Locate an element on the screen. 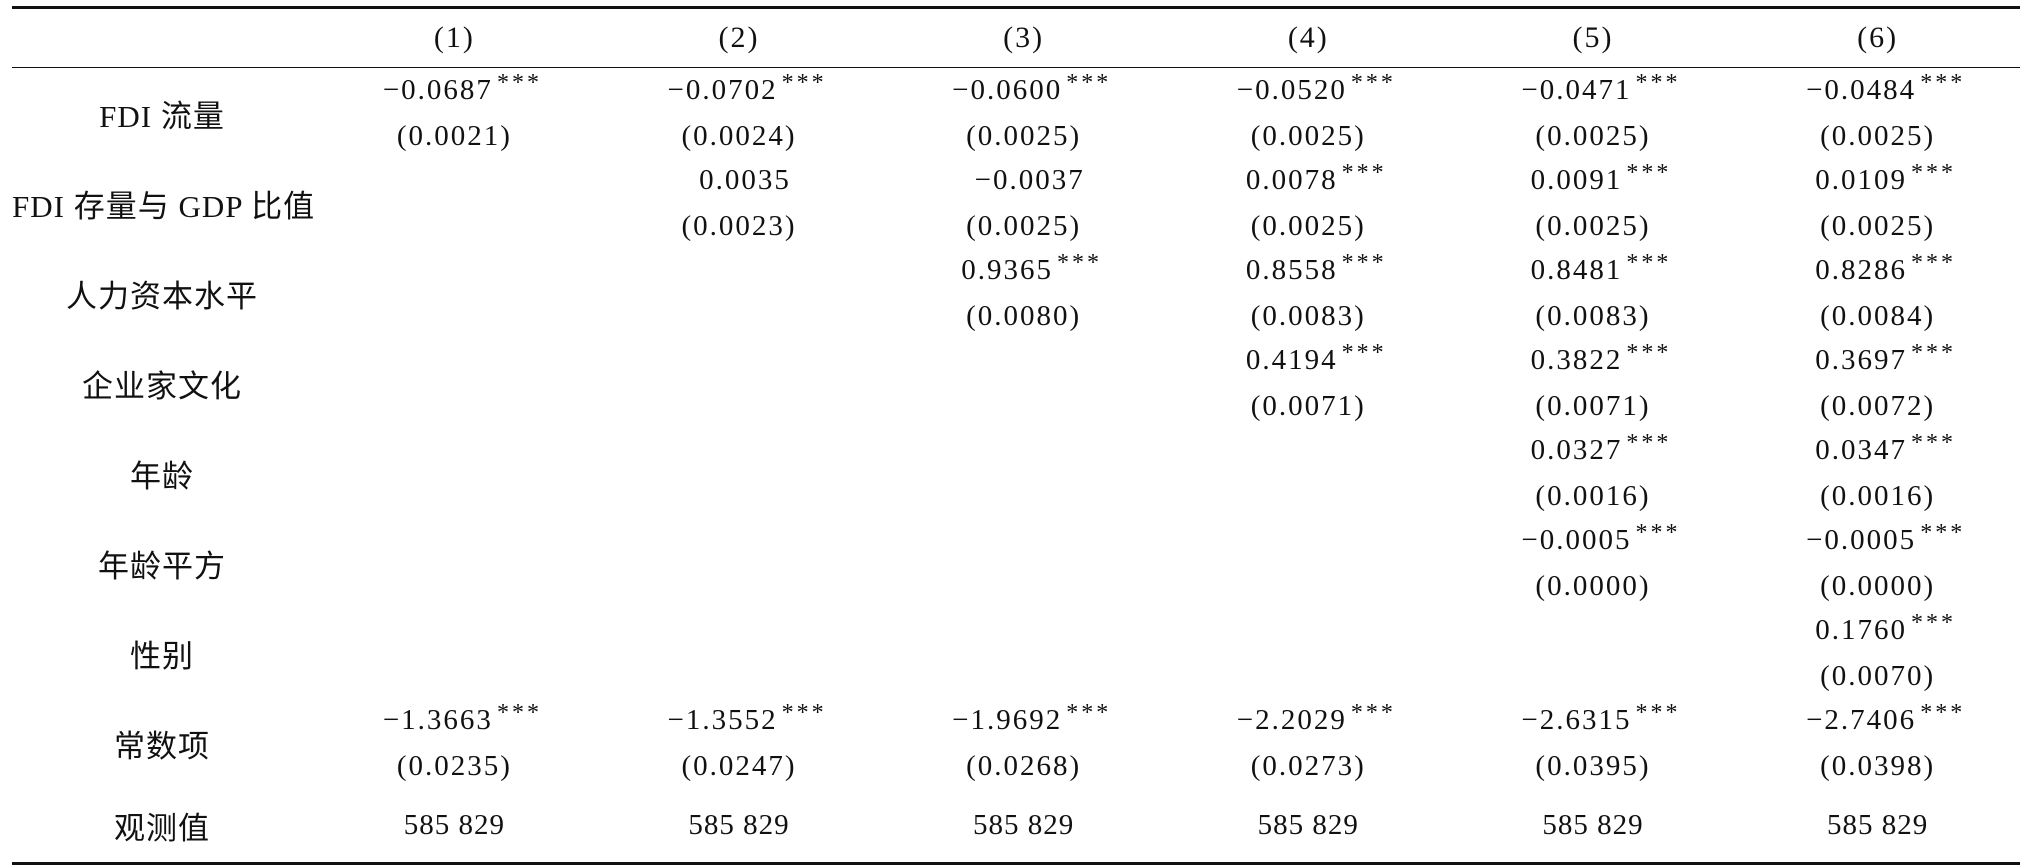  coefficient-line: −2.7406 *** is located at coordinates (1885, 721).